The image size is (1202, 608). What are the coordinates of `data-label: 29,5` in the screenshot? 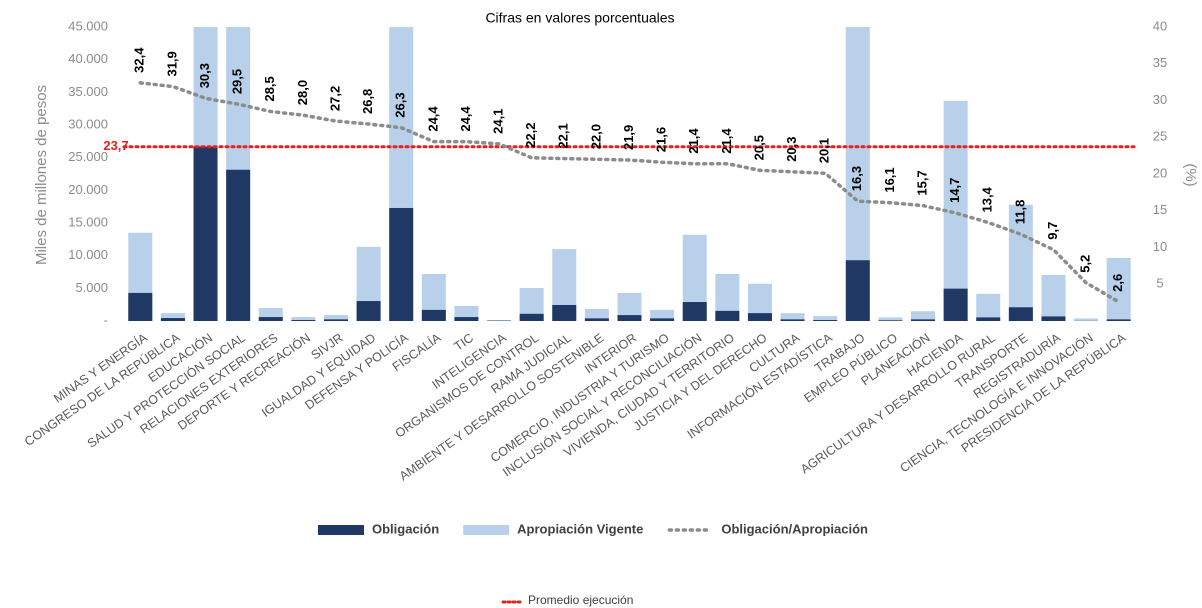 It's located at (237, 81).